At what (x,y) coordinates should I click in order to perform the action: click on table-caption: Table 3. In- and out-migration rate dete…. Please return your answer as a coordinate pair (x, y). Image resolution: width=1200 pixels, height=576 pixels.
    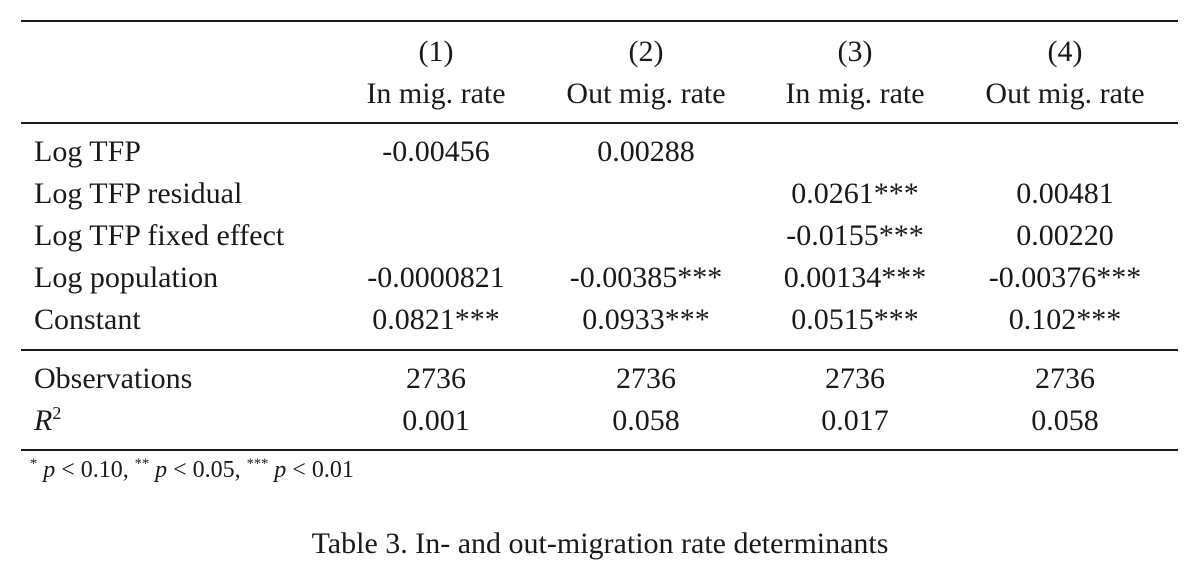
    Looking at the image, I should click on (600, 543).